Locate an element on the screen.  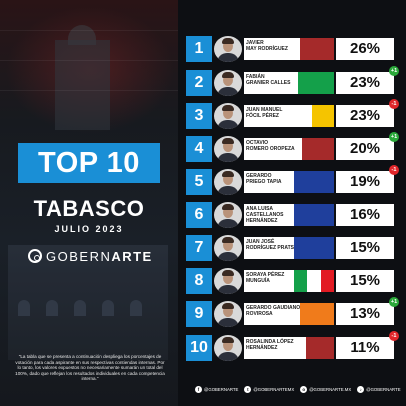
ranking-row: 2 FABIÁN GRANIER CALLES 23% +1 is located at coordinates (292, 81).